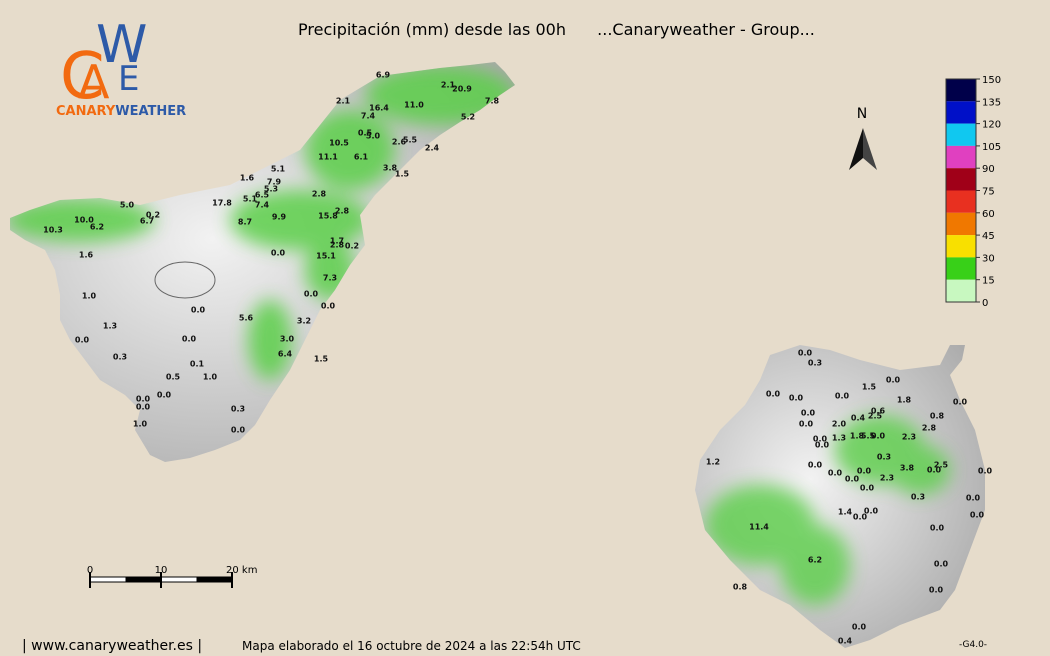 The image size is (1050, 656). Describe the element at coordinates (985, 303) in the screenshot. I see `legend-label: 0` at that location.